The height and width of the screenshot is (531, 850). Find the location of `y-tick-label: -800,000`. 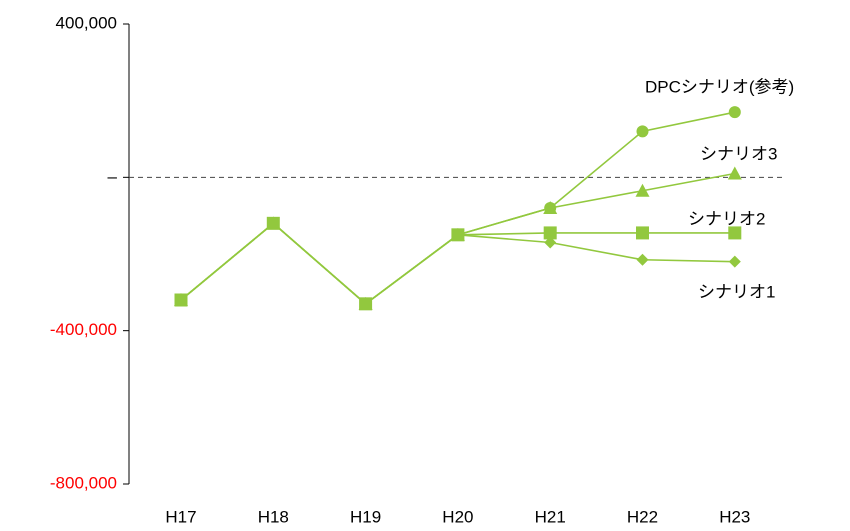

y-tick-label: -800,000 is located at coordinates (83, 482).